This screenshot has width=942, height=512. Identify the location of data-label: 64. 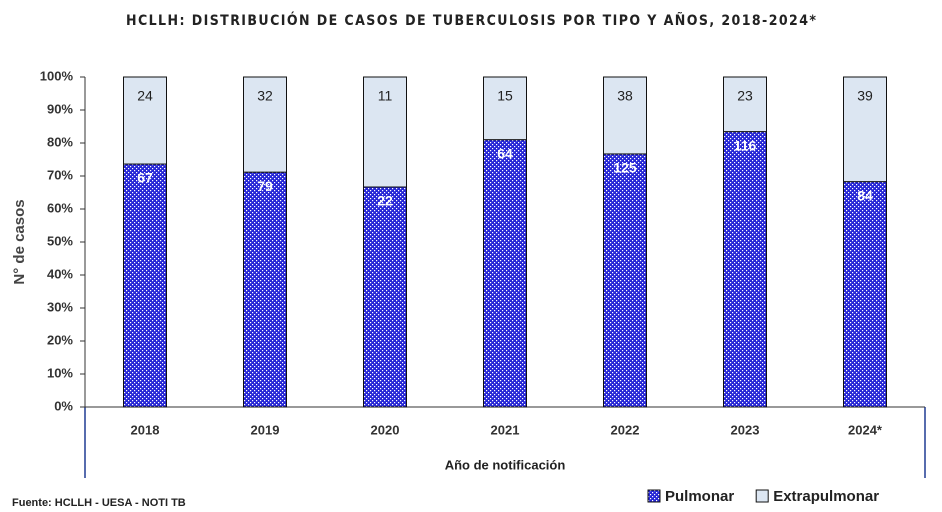
(505, 153).